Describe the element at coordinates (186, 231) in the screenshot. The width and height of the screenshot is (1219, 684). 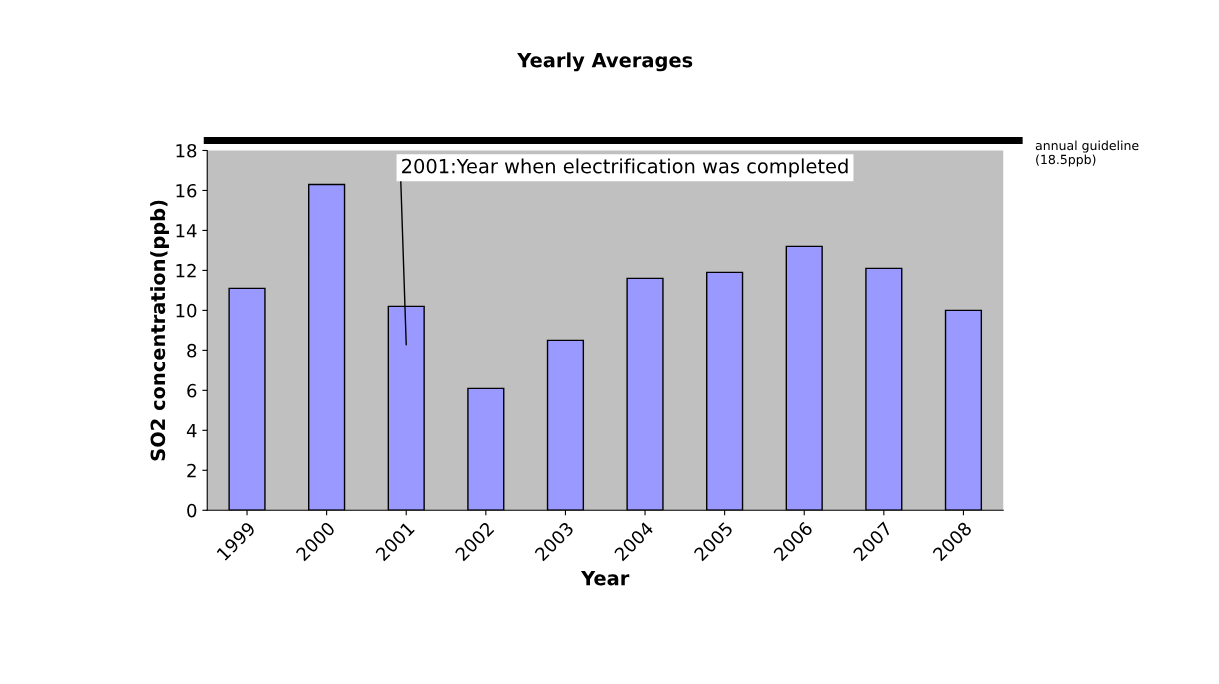
I see `y-tick-label: 14` at that location.